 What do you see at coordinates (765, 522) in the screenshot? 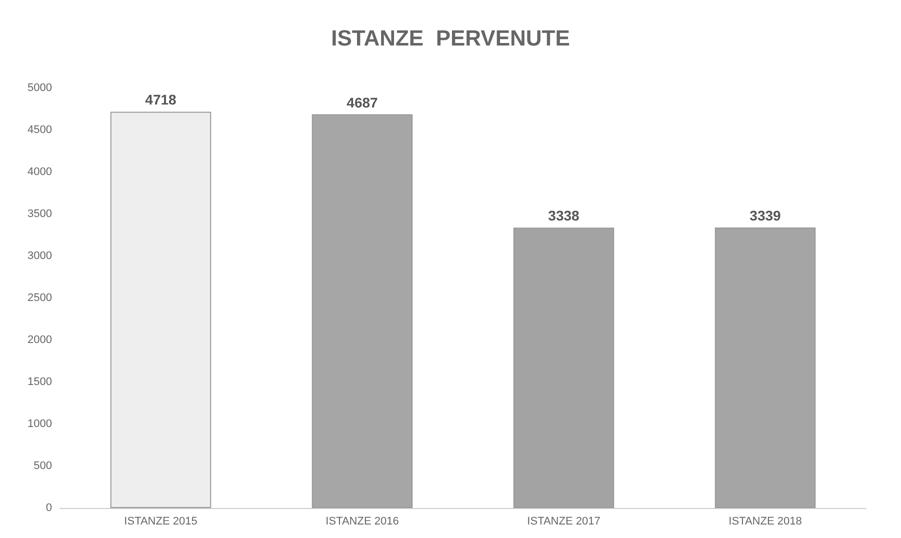
I see `x-tick-label: ISTANZE 2018` at bounding box center [765, 522].